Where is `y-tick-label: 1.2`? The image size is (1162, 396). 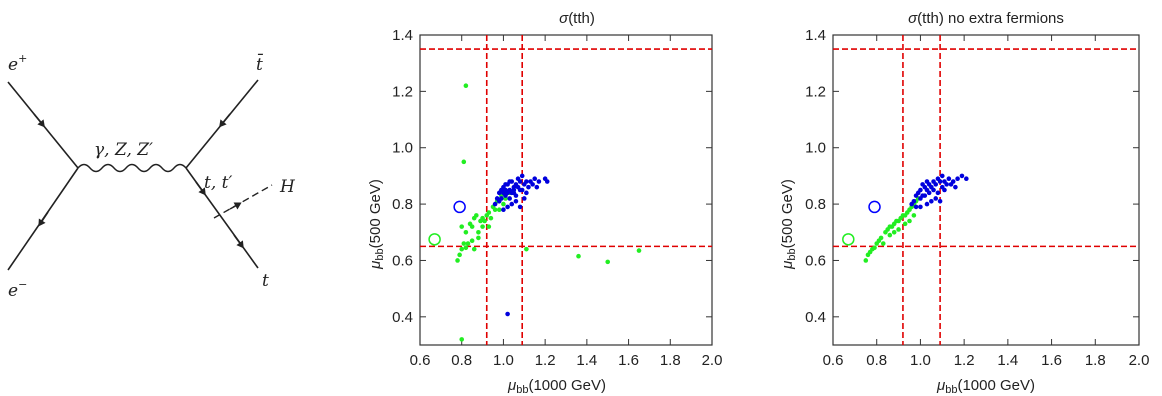 y-tick-label: 1.2 is located at coordinates (402, 91).